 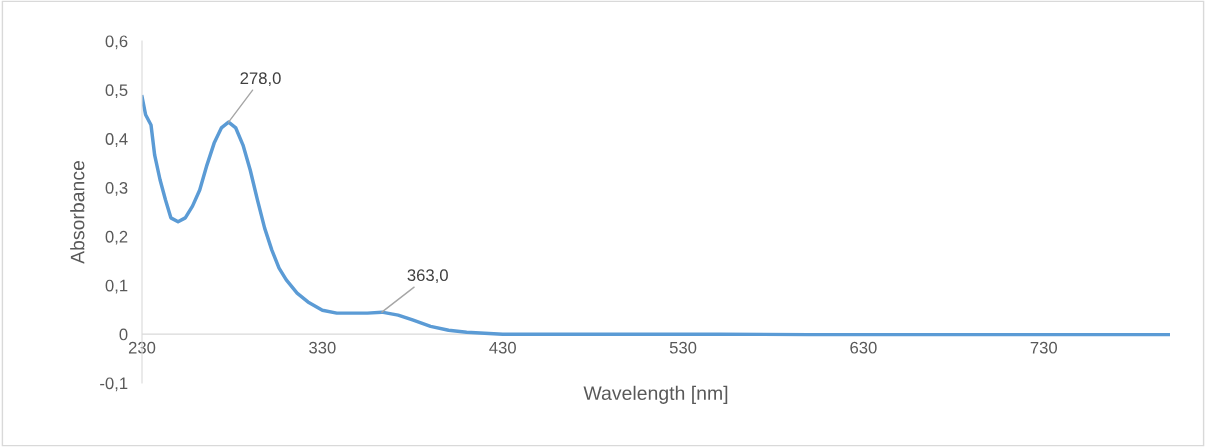 I want to click on y-tick-label: 0, so click(x=123, y=334).